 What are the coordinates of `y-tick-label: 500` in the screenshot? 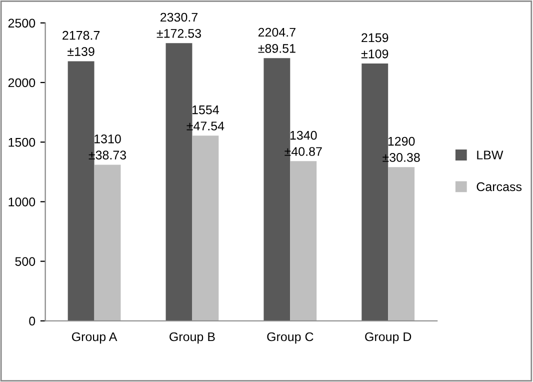 It's located at (25, 261).